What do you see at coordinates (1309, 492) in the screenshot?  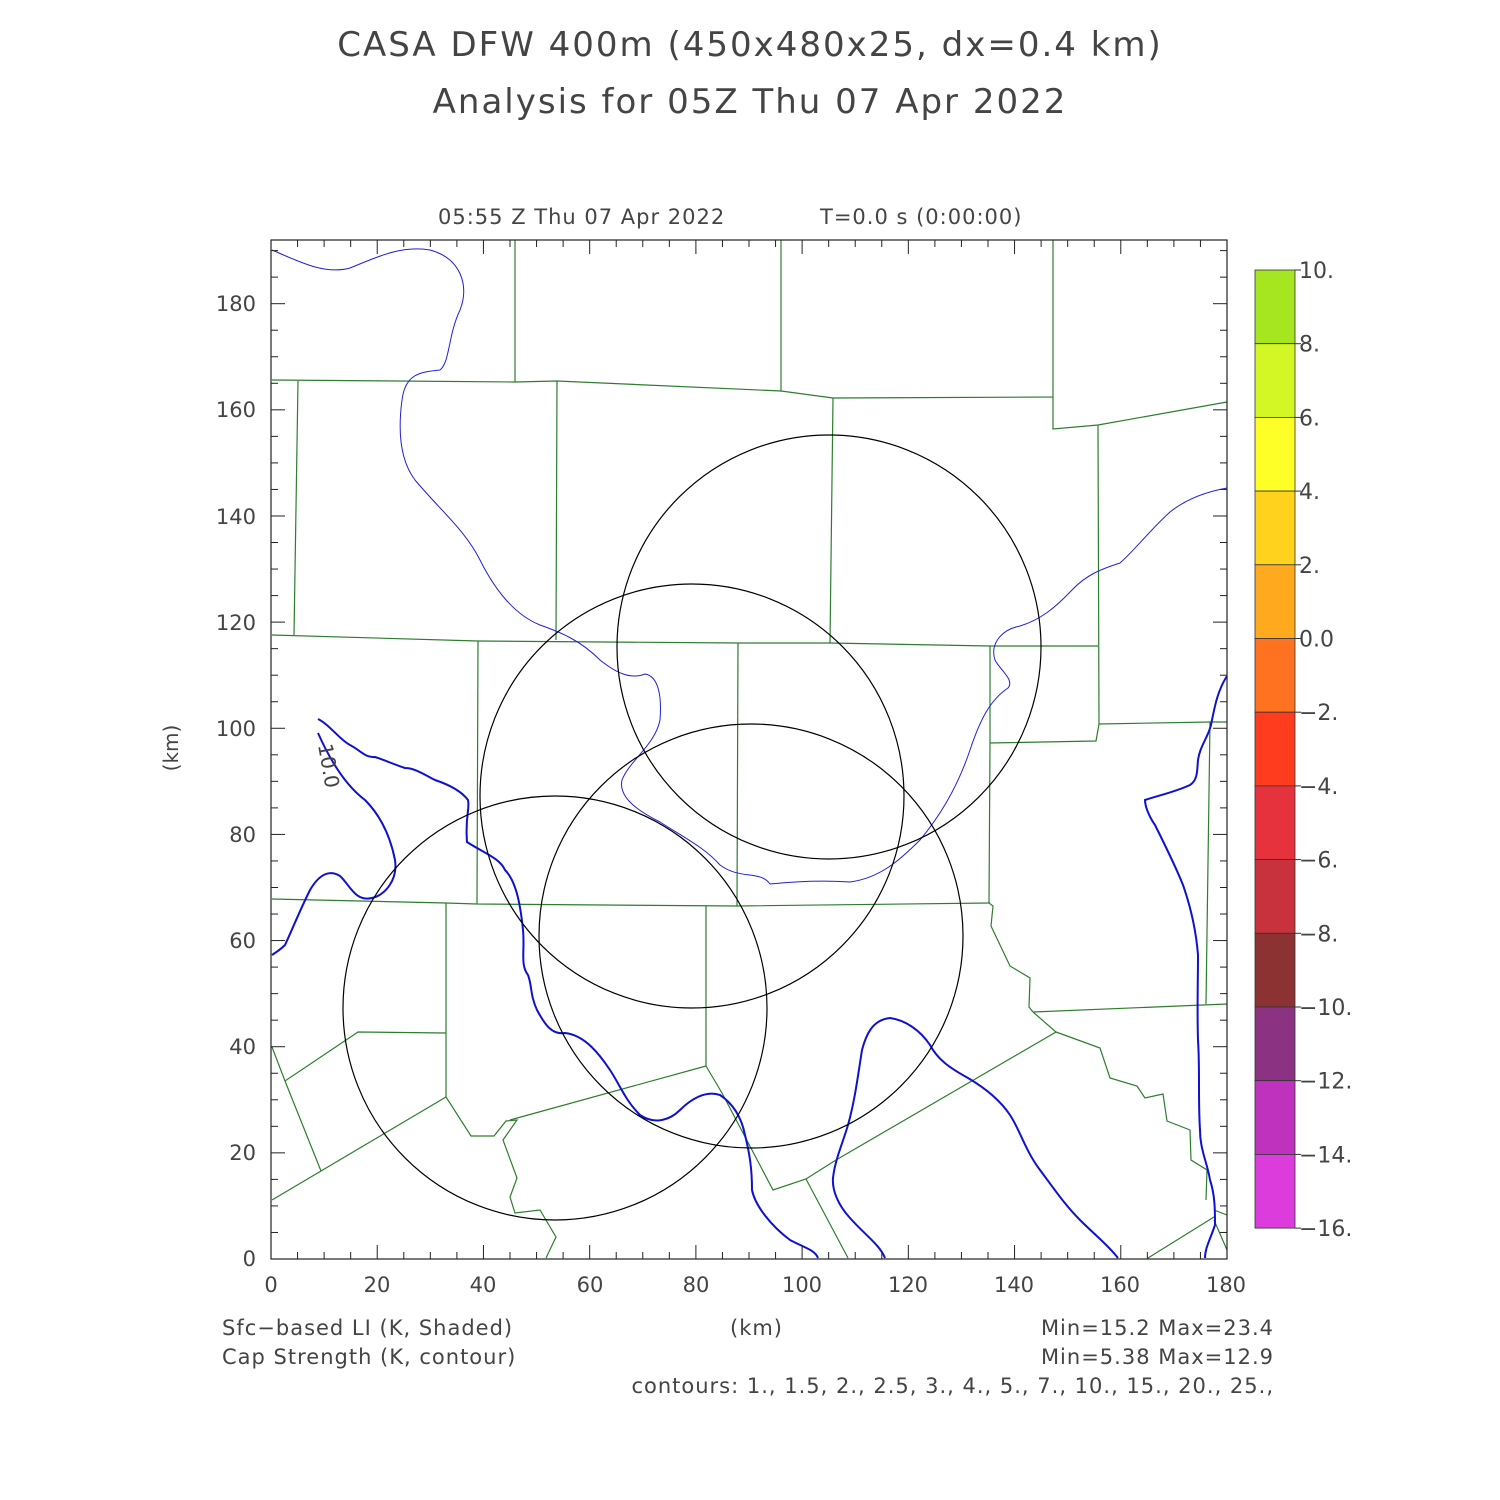 I see `colorbar-label: 4.` at bounding box center [1309, 492].